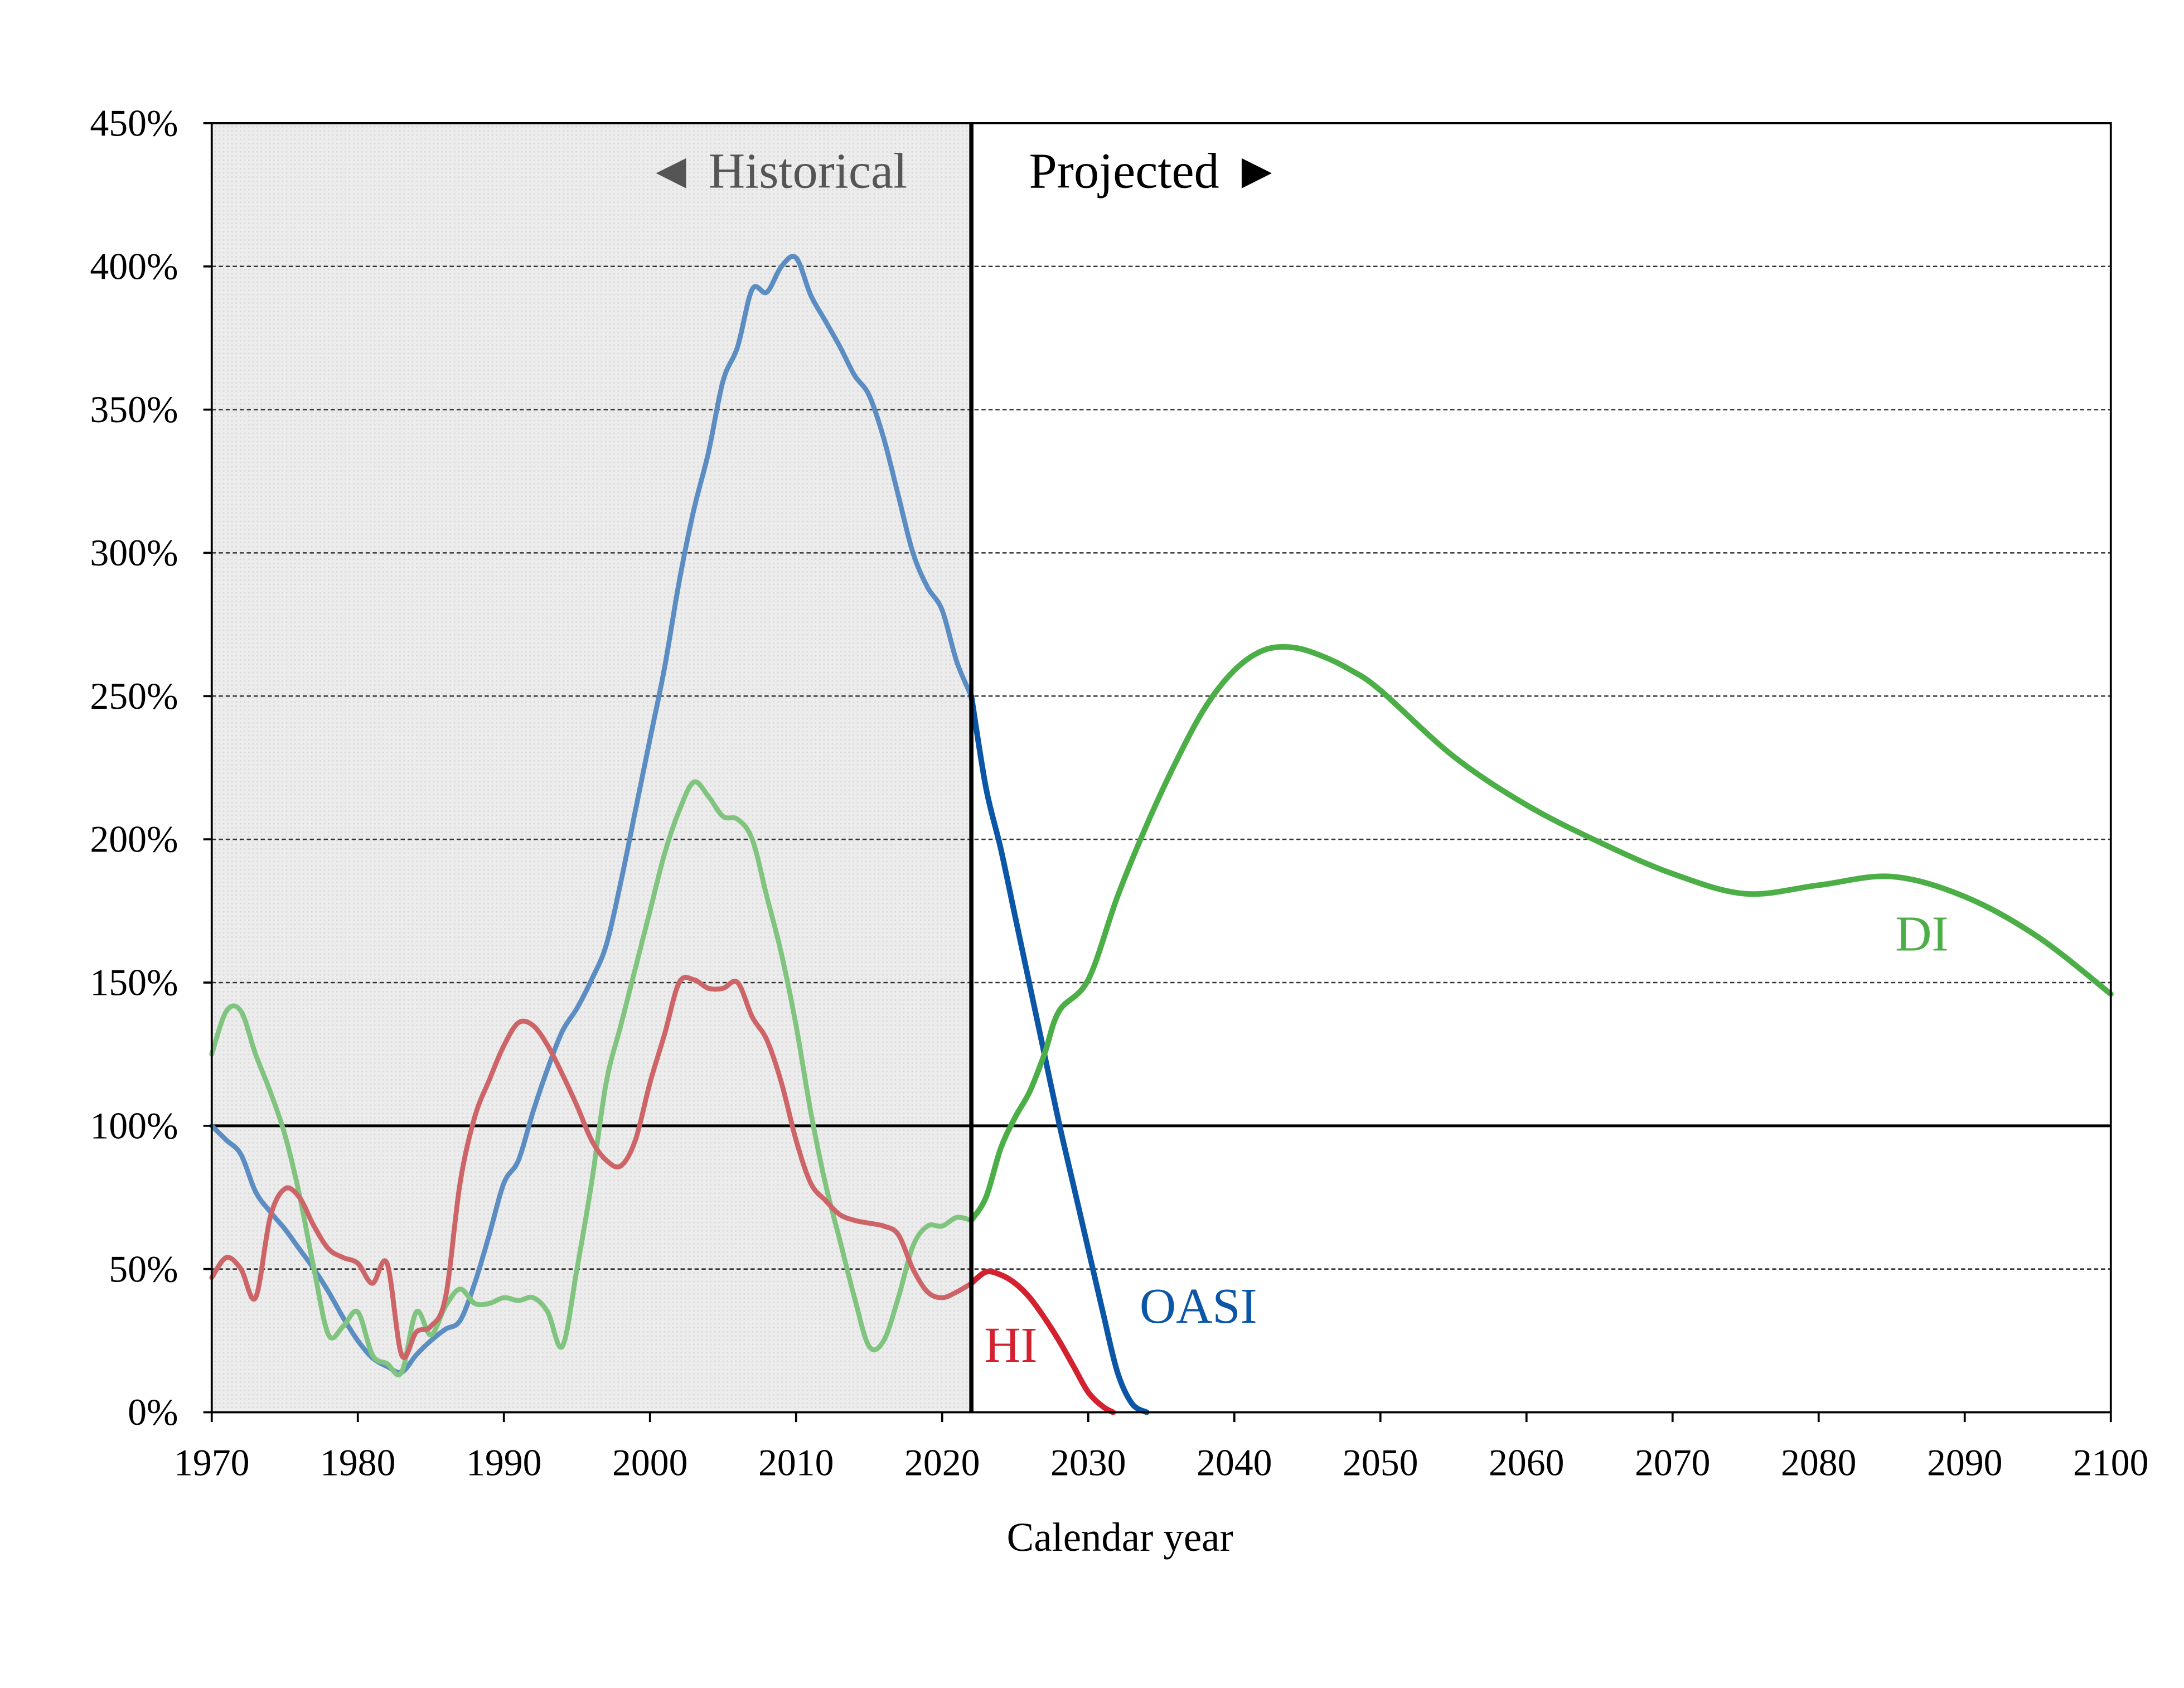 Image resolution: width=2184 pixels, height=1688 pixels. I want to click on y-tick-label: 50%, so click(143, 1269).